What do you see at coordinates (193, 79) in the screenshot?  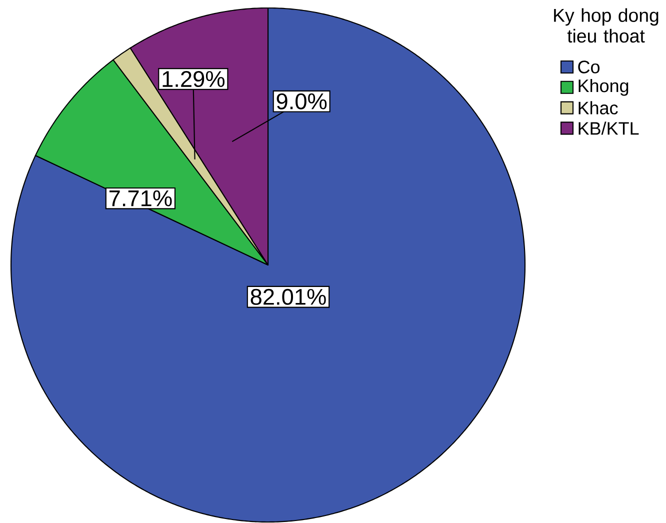 I see `data-label: 1.29%` at bounding box center [193, 79].